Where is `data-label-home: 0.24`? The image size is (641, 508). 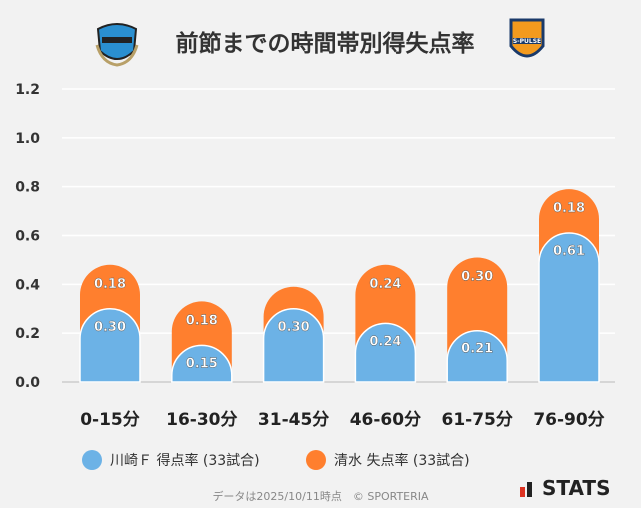 data-label-home: 0.24 is located at coordinates (385, 341).